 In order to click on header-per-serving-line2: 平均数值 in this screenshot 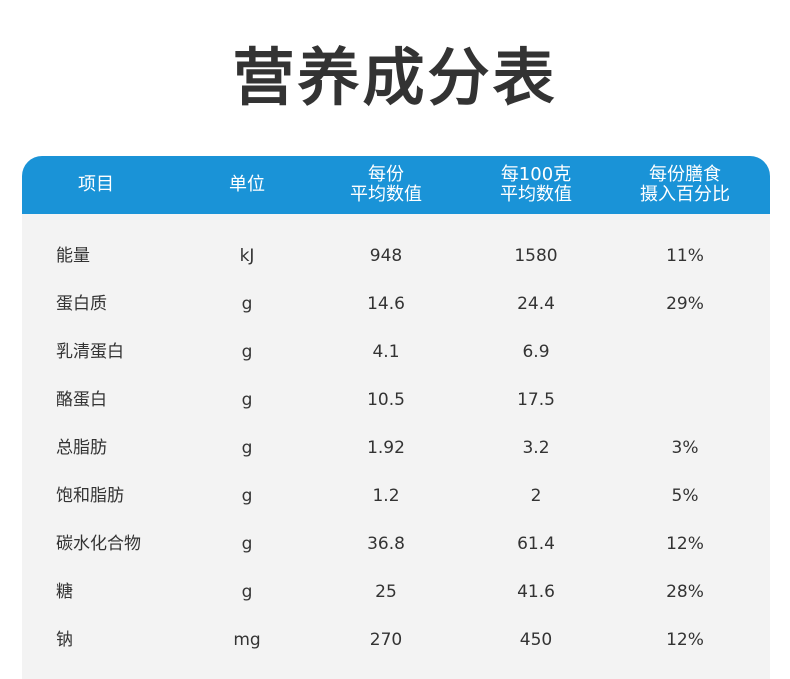, I will do `click(386, 194)`.